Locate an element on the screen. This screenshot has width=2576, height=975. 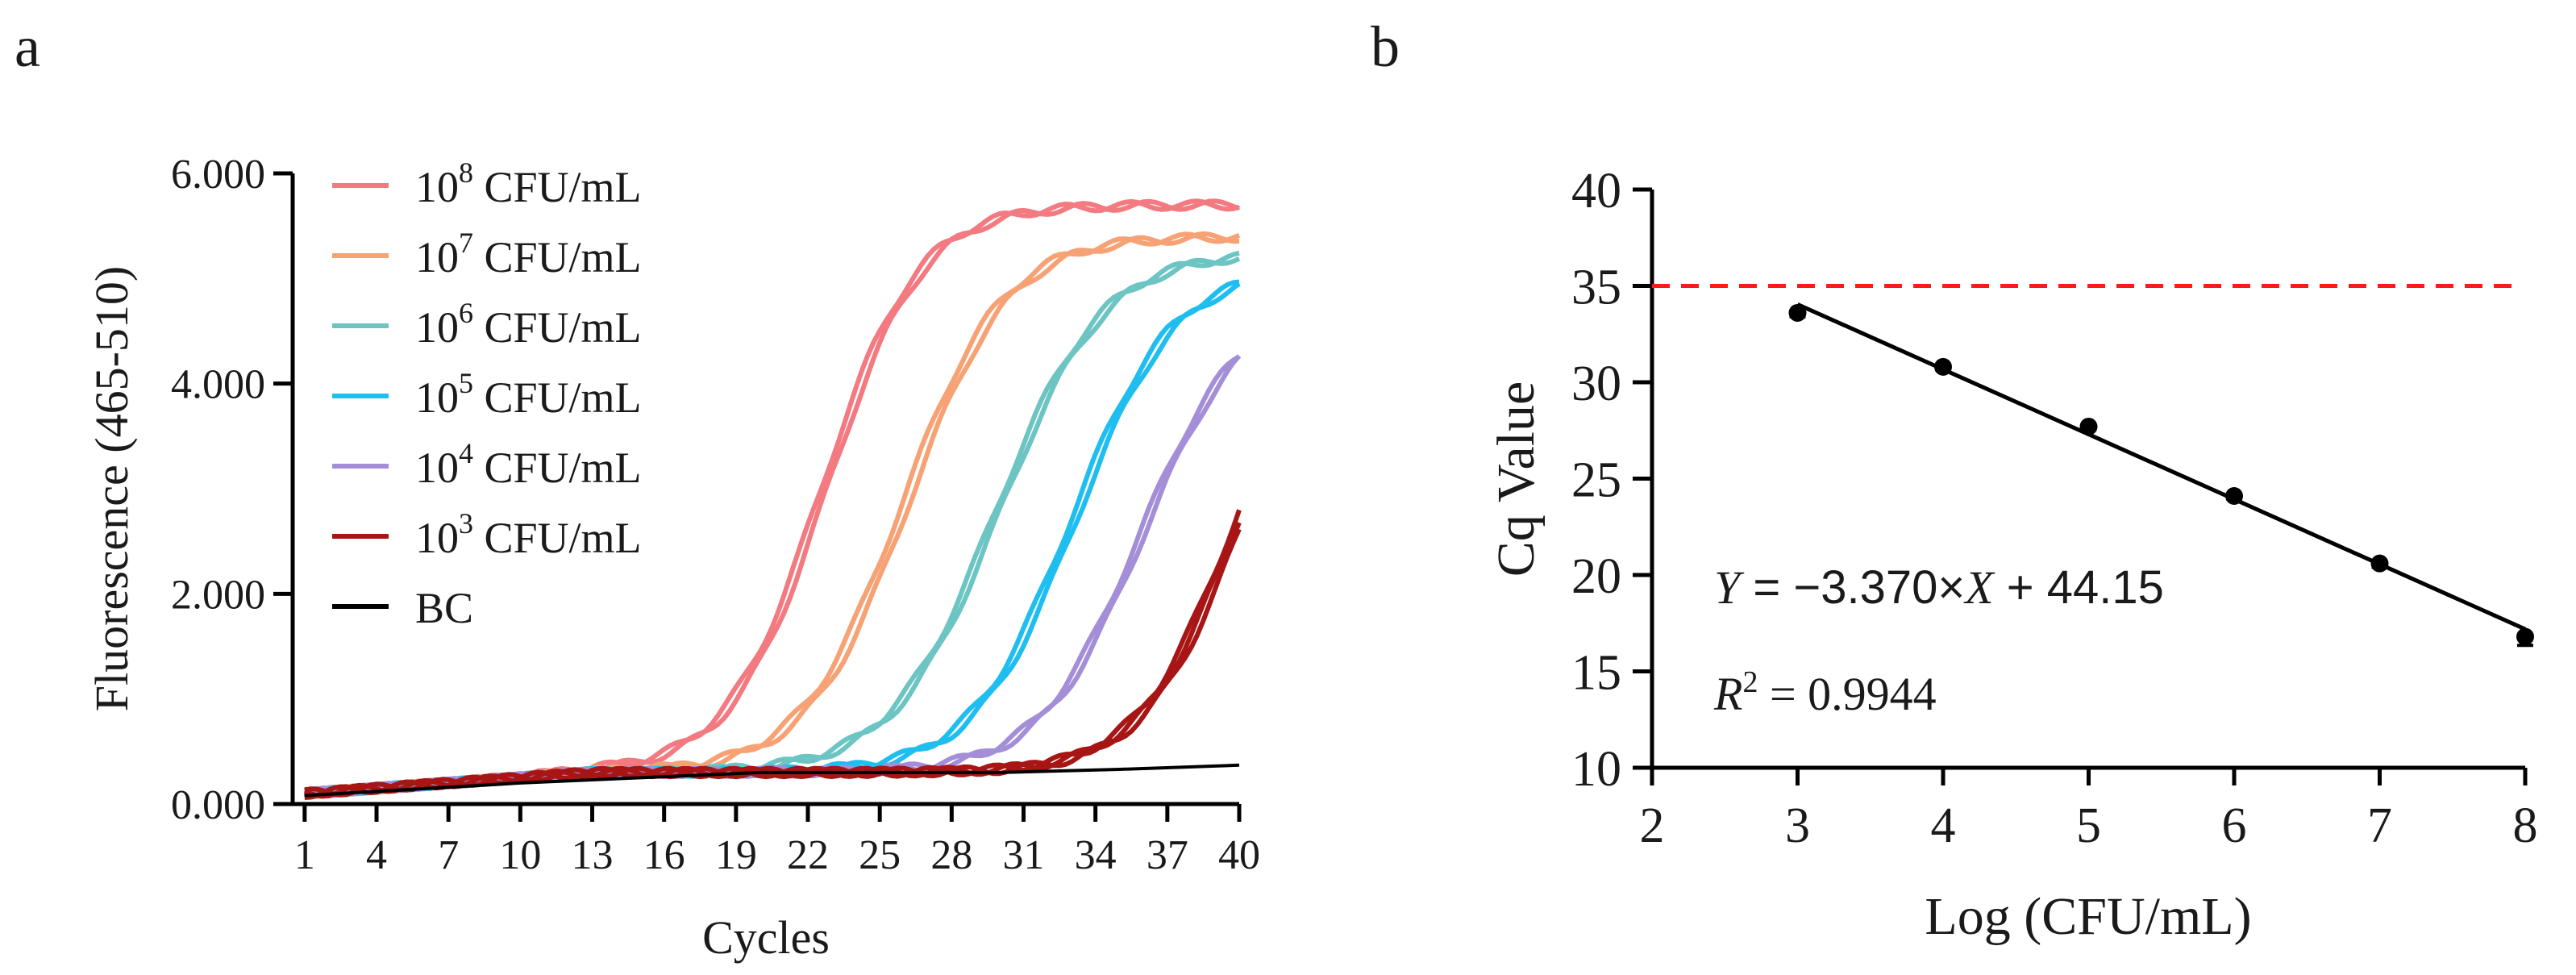
legend-exponent: 3 is located at coordinates (466, 523).